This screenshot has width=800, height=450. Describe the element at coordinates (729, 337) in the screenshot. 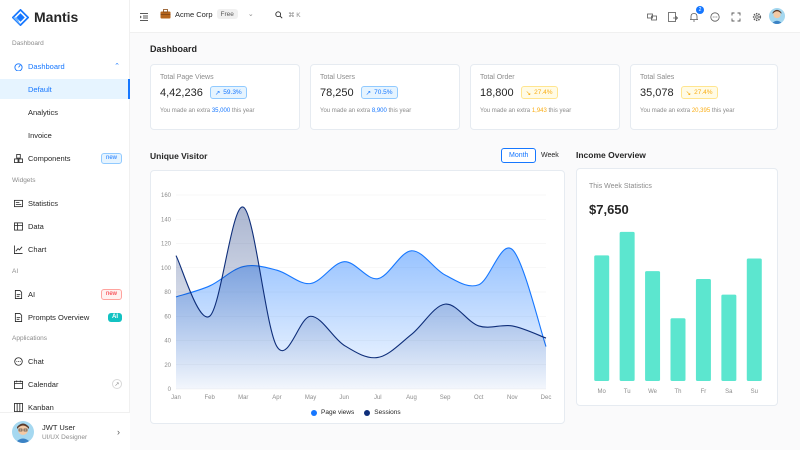

I see `bar-sa` at that location.